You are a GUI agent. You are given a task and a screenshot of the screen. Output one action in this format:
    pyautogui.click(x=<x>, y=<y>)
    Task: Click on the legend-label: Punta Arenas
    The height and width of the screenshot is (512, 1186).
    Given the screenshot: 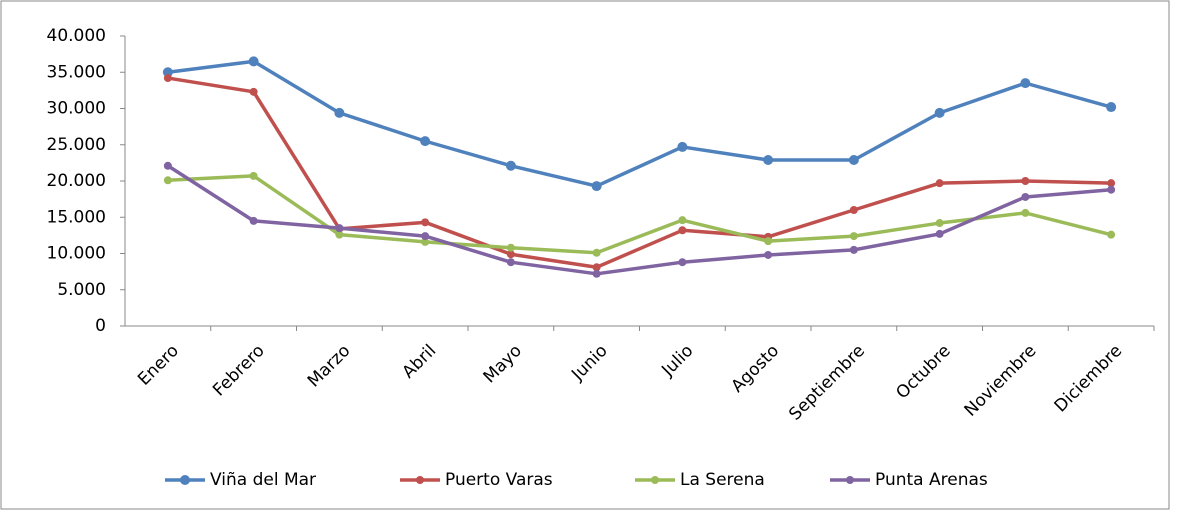 What is the action you would take?
    pyautogui.click(x=931, y=480)
    